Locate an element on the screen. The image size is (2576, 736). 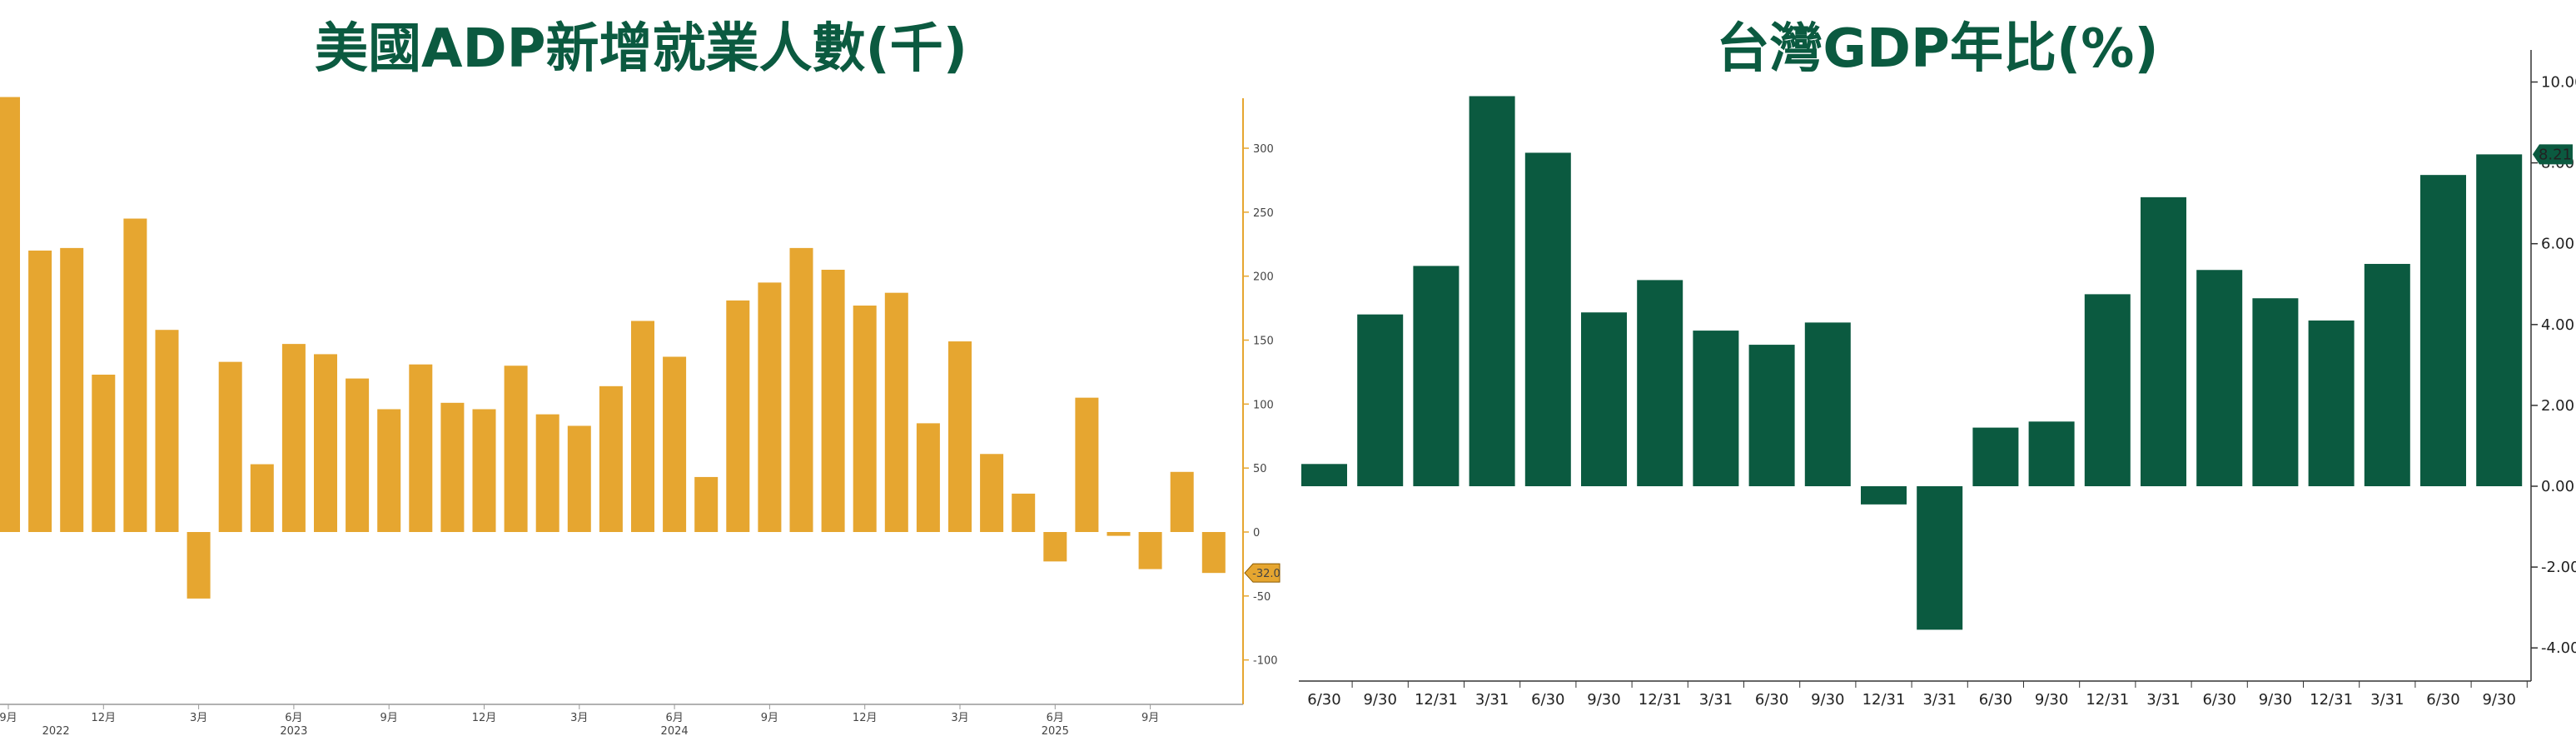
gdp-y-tick-label: 6.00 is located at coordinates (2557, 244).